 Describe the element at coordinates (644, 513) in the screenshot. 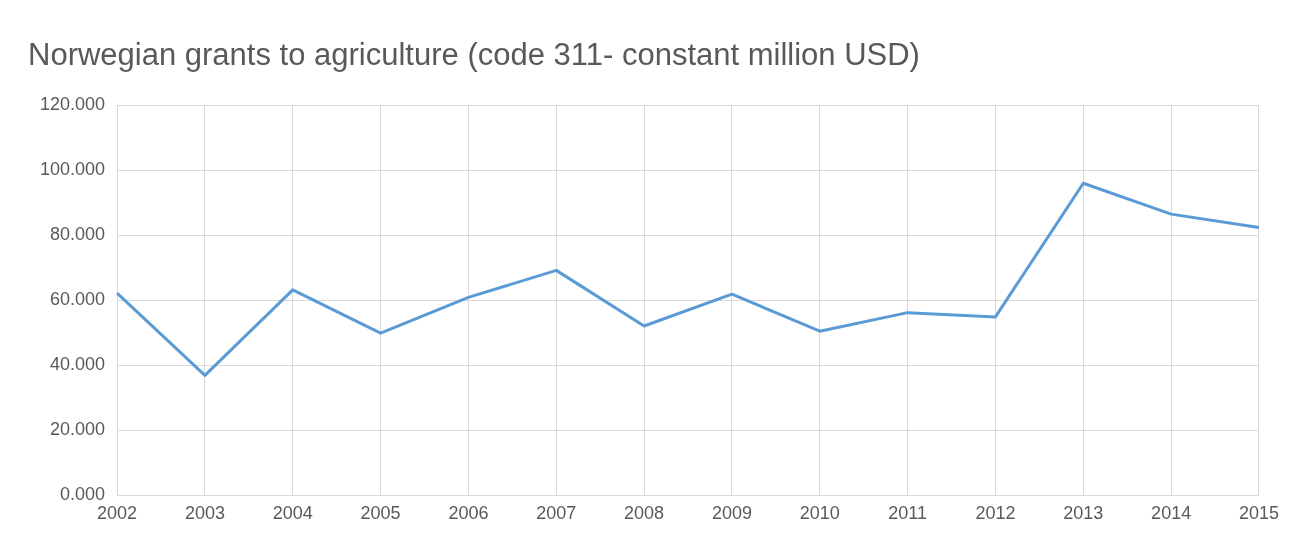

I see `x-tick-label: 2008` at that location.